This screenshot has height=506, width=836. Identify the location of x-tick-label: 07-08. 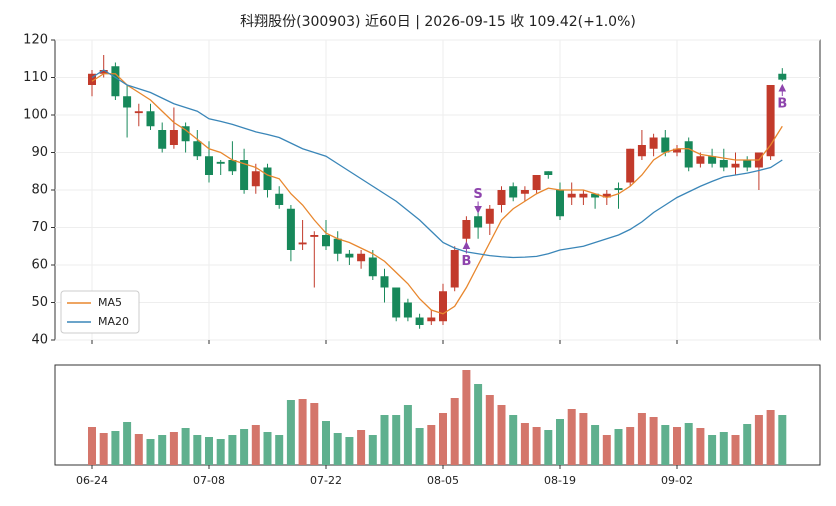
(209, 480).